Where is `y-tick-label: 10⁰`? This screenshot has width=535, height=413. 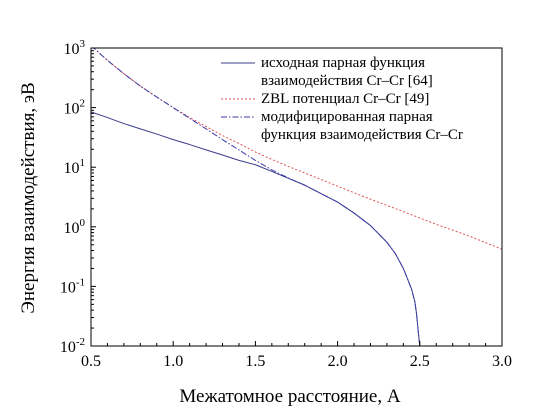
y-tick-label: 10⁰ is located at coordinates (75, 227).